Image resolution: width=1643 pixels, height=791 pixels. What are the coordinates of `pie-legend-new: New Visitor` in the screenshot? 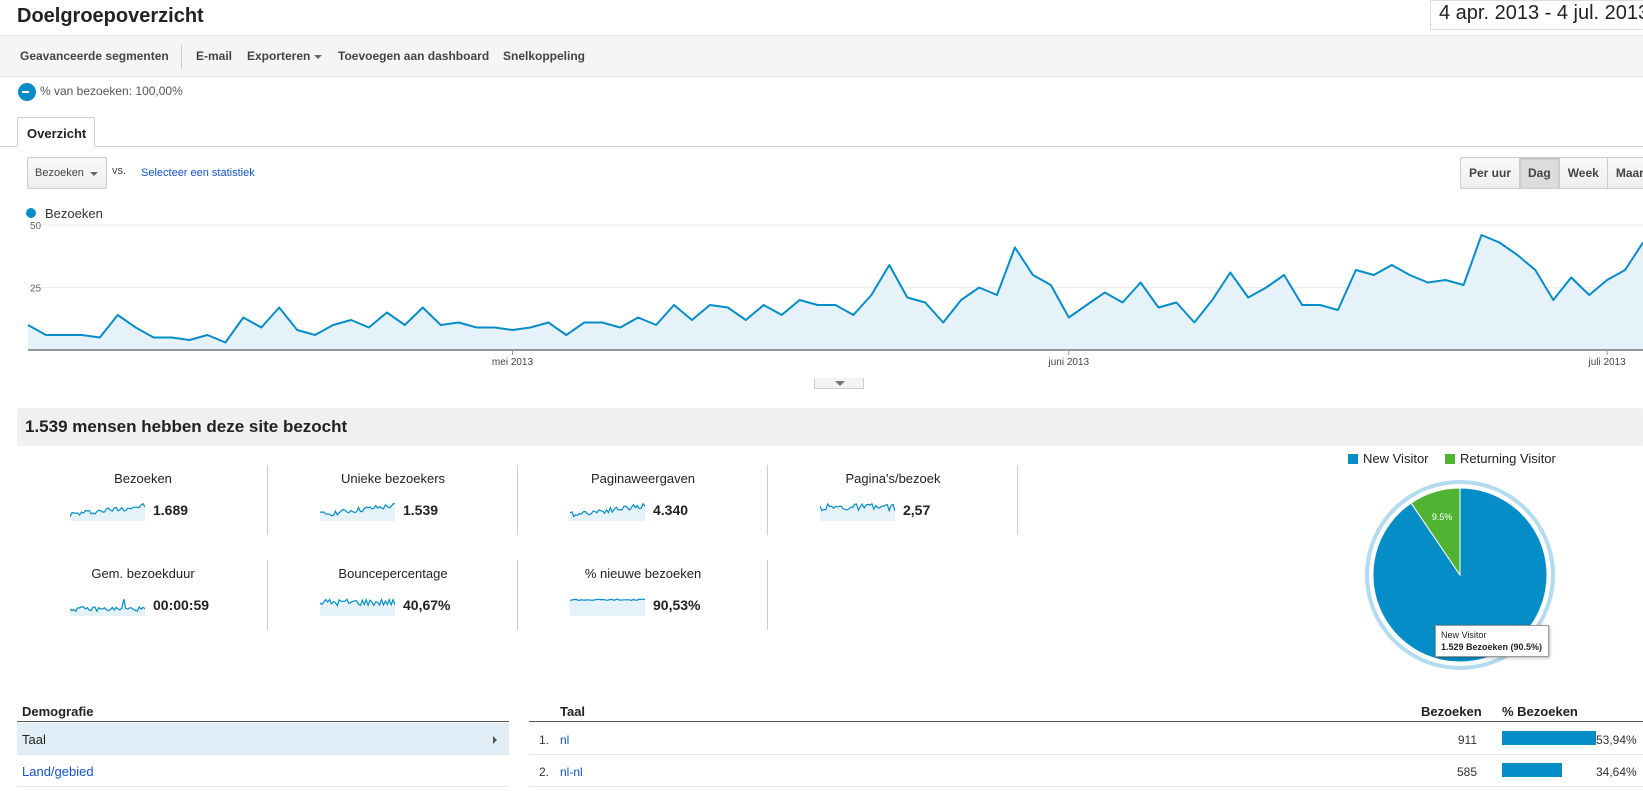 It's located at (1388, 458).